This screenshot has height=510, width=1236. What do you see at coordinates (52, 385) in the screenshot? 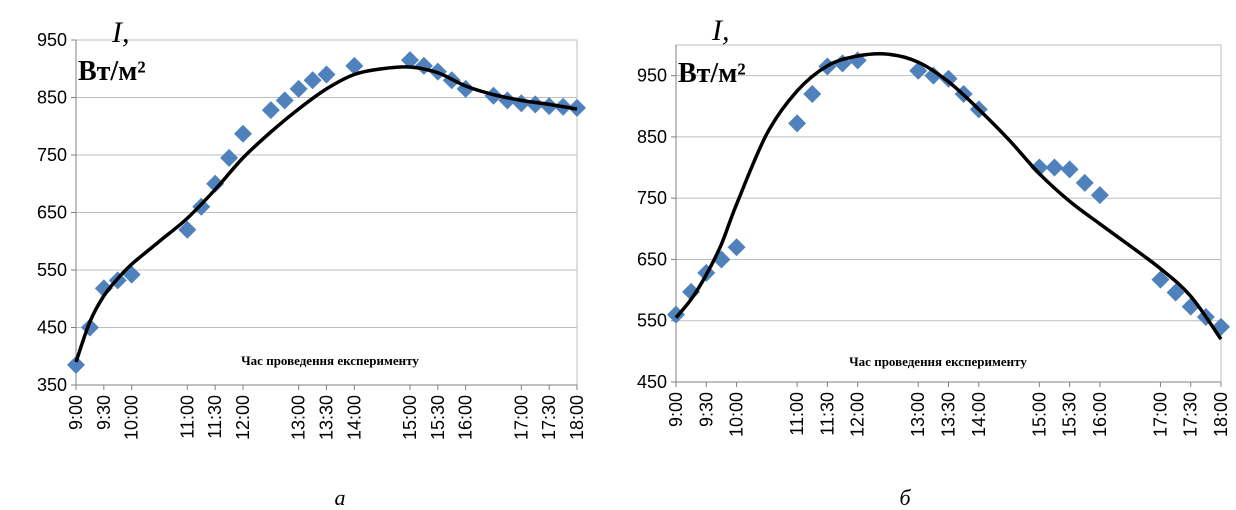
I see `y-tick-label: 350` at bounding box center [52, 385].